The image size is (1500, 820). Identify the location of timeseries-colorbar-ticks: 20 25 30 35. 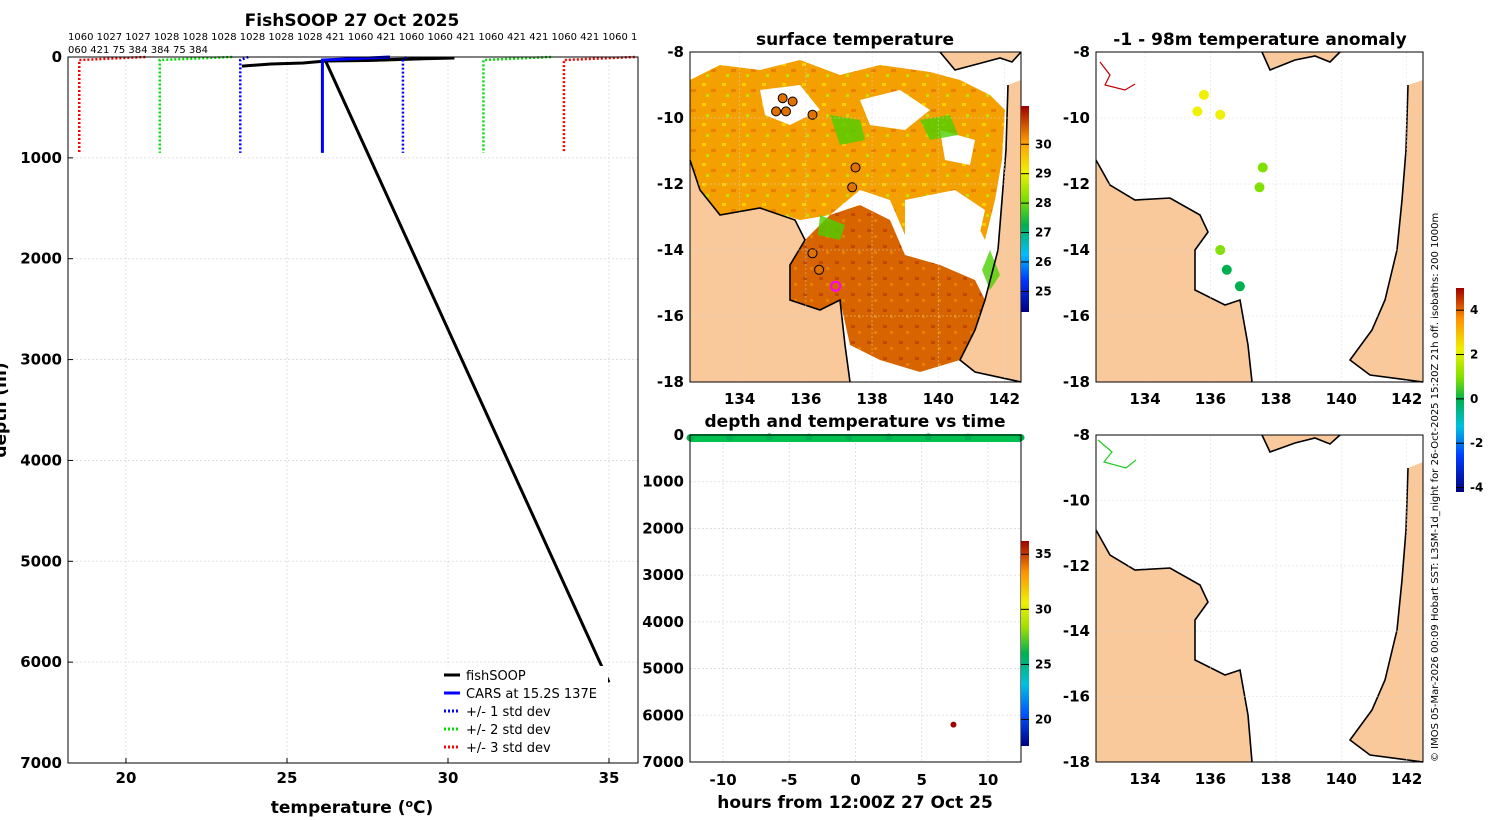
(1036, 637).